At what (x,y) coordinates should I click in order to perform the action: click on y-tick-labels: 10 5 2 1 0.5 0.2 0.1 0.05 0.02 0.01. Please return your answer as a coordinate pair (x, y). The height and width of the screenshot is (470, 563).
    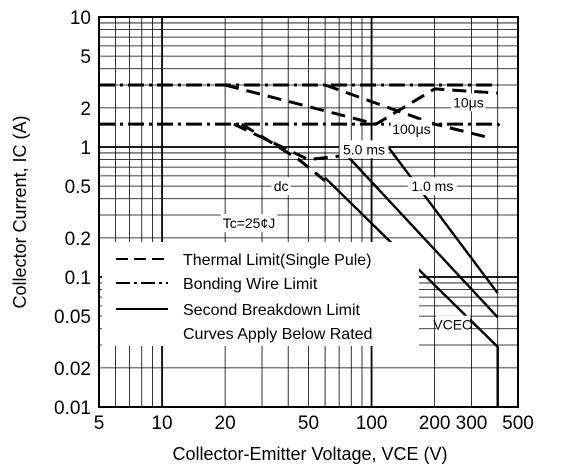
    Looking at the image, I should click on (72, 213).